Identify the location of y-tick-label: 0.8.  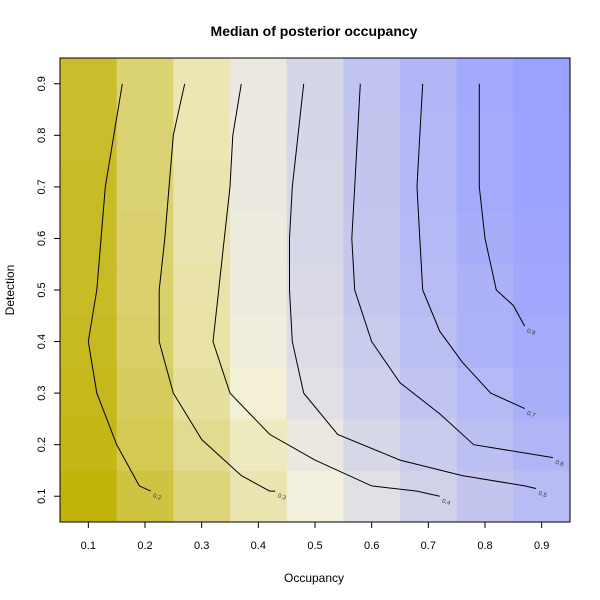
(42, 135).